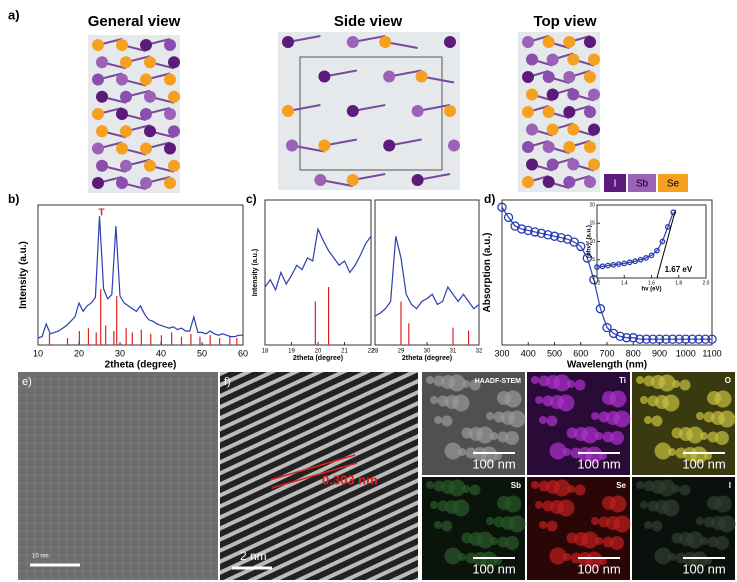 The image size is (737, 582). I want to click on panel-label: d), so click(489, 199).